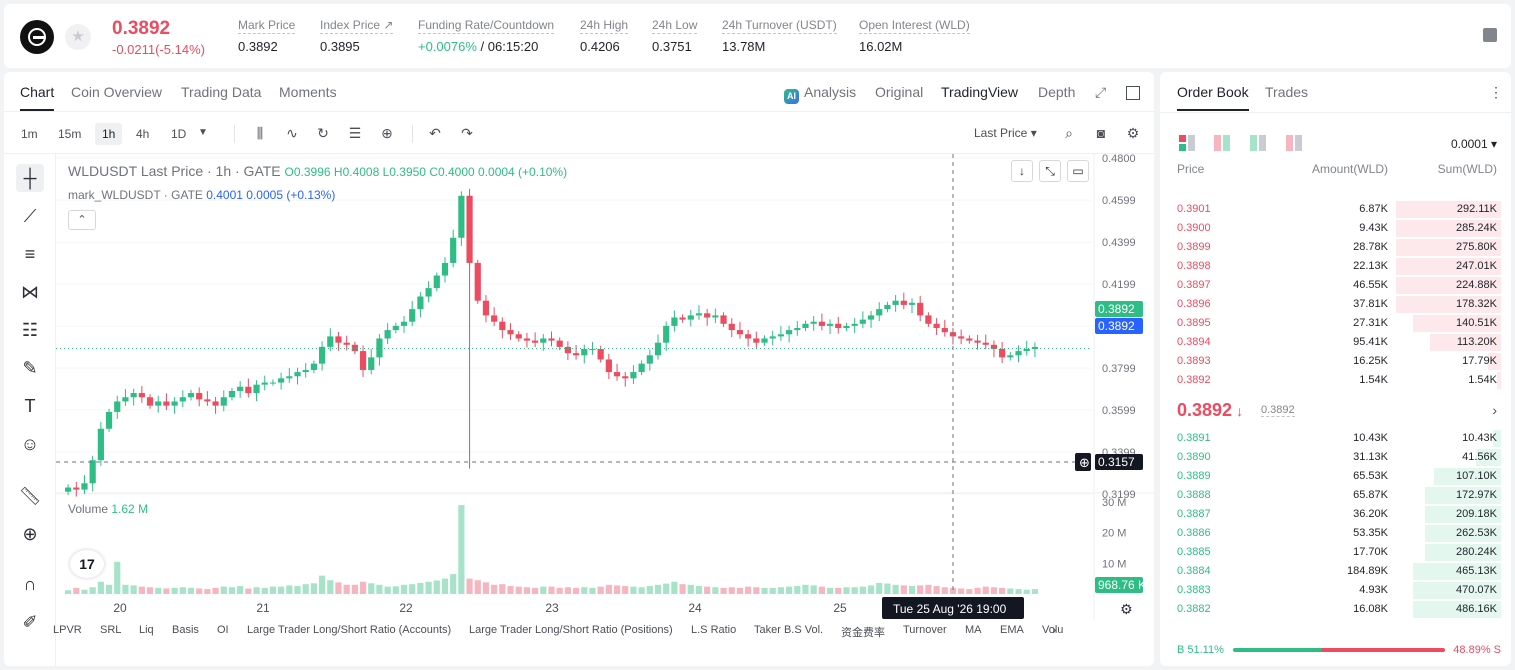 This screenshot has height=670, width=1515. What do you see at coordinates (1258, 143) in the screenshot?
I see `layout-bids-icon` at bounding box center [1258, 143].